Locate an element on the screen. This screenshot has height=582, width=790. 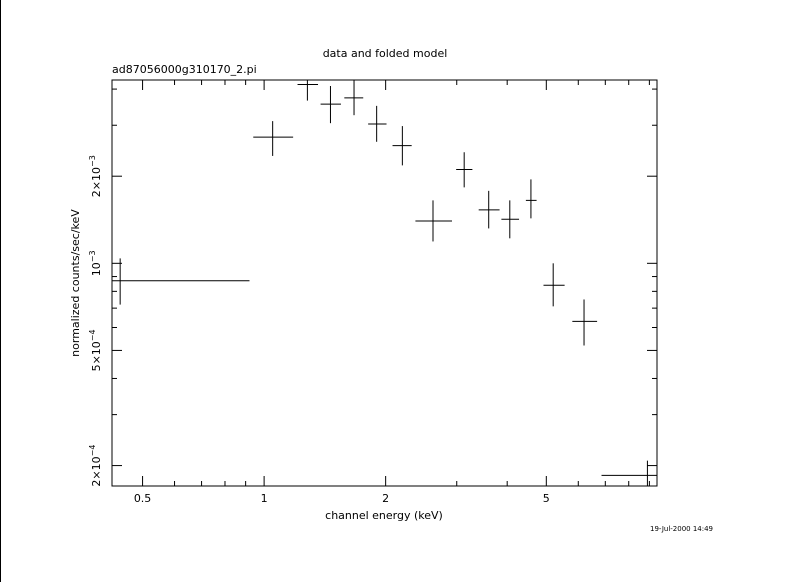
y-tick-label: 2×10−4 is located at coordinates (95, 466).